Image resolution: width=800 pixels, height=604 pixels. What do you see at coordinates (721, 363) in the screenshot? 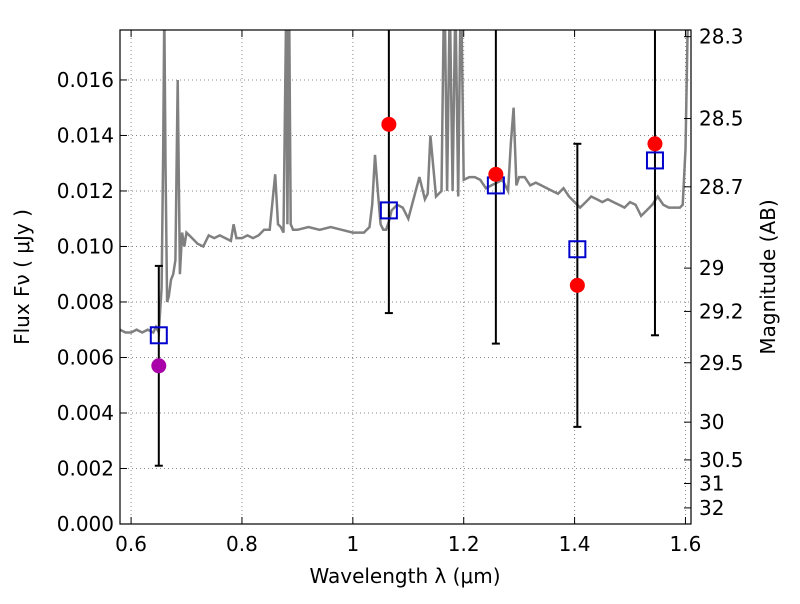
I see `right-tick-label: 29.5` at bounding box center [721, 363].